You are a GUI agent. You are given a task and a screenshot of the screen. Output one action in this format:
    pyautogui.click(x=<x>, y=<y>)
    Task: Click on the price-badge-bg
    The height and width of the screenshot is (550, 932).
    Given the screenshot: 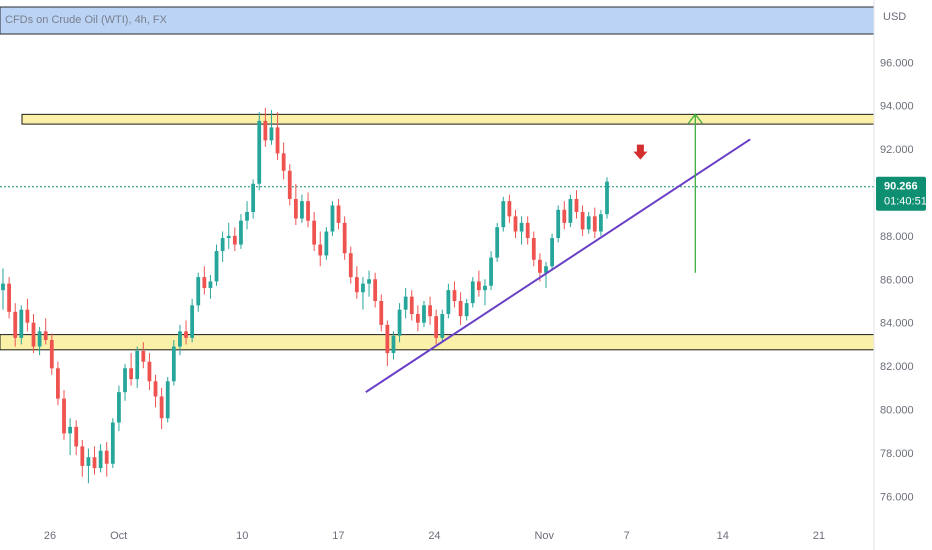 What is the action you would take?
    pyautogui.click(x=901, y=193)
    